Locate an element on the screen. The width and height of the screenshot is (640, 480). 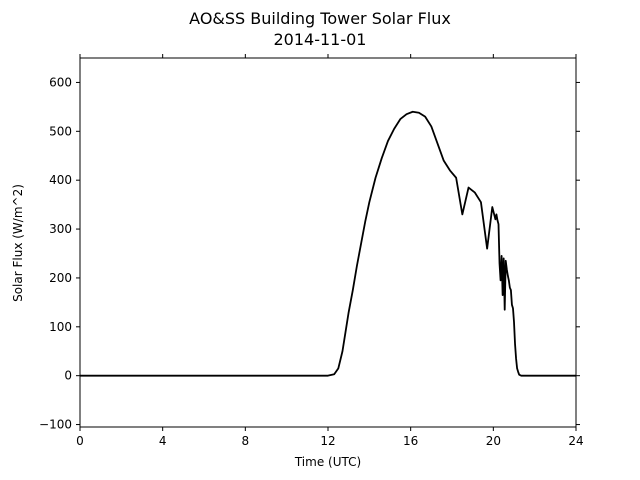
y-axis-label: Solar Flux (W/m^2) is located at coordinates (18, 243).